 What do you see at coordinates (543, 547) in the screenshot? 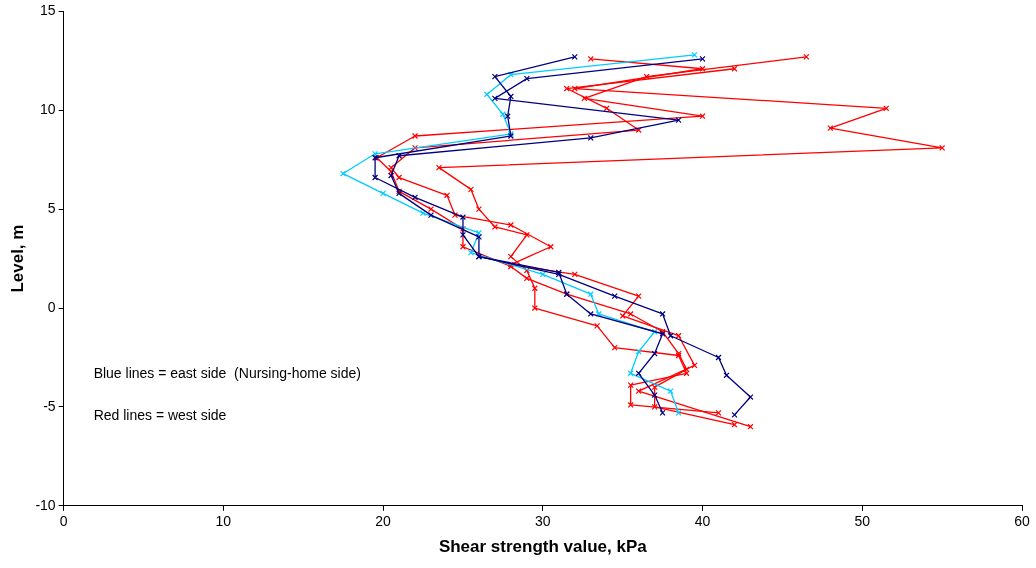
I see `x-axis-title: Shear strength value, kPa` at bounding box center [543, 547].